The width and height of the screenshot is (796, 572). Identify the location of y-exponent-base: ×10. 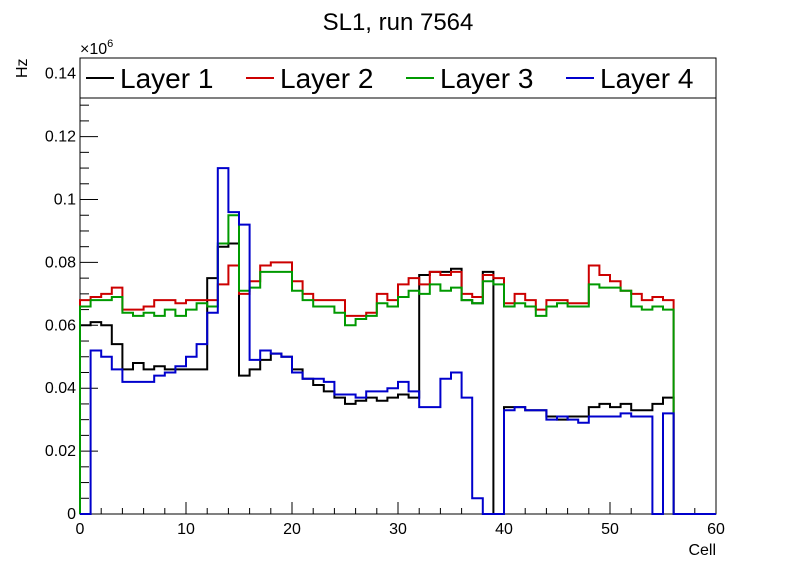
(93, 49).